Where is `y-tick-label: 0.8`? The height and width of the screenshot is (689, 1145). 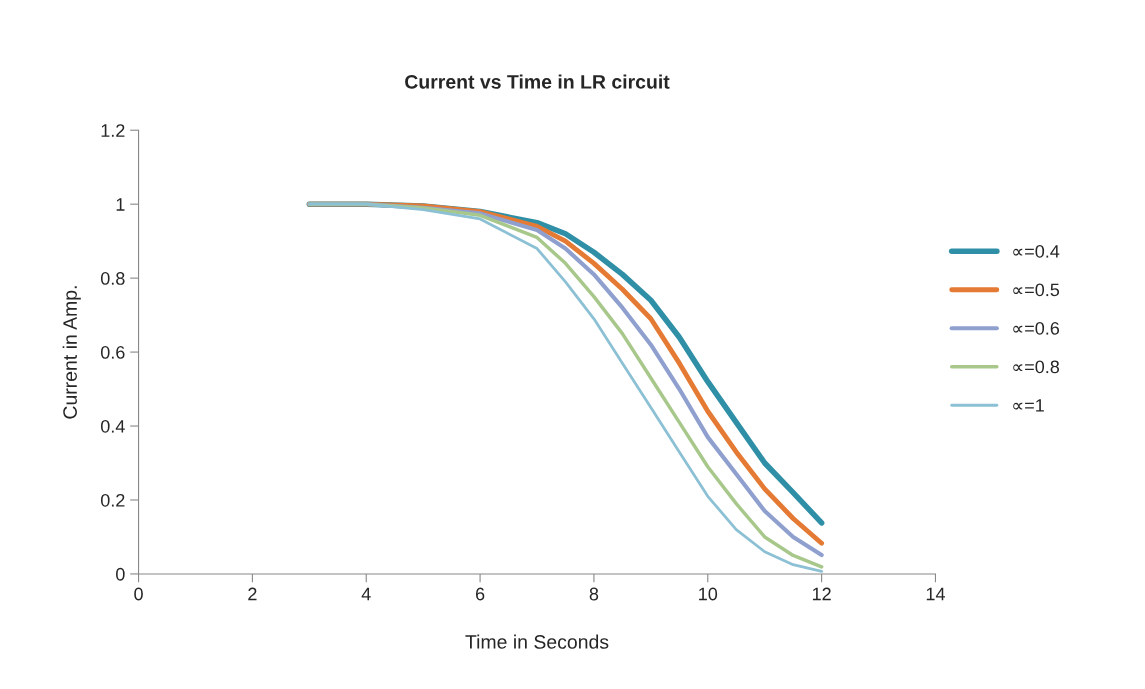 y-tick-label: 0.8 is located at coordinates (112, 278).